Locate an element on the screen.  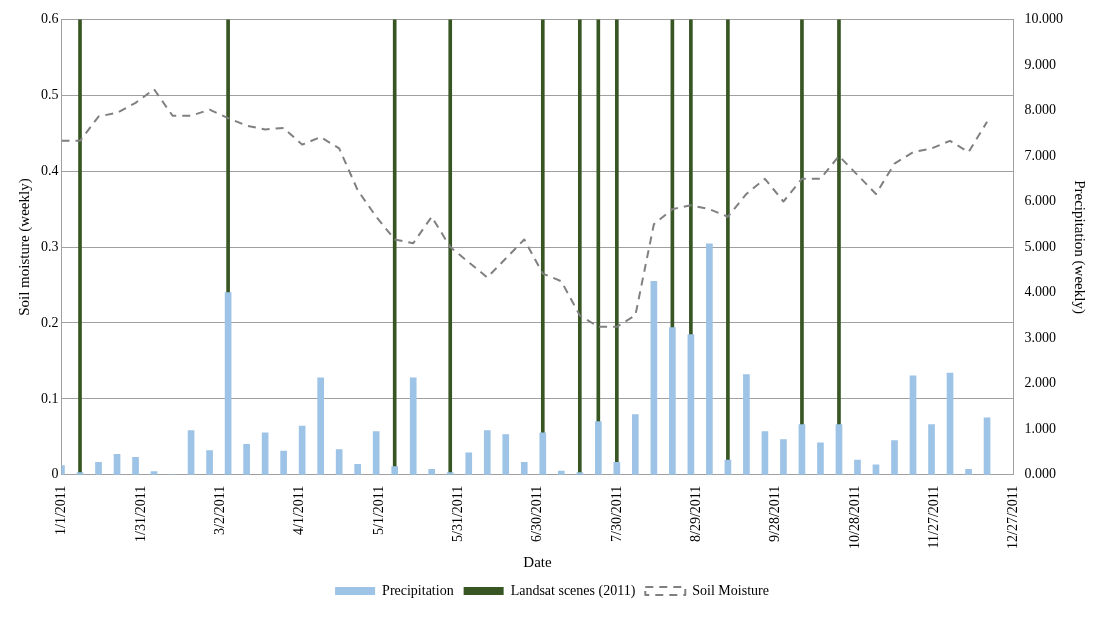
x-tick-label: 5/1/2011 is located at coordinates (378, 510).